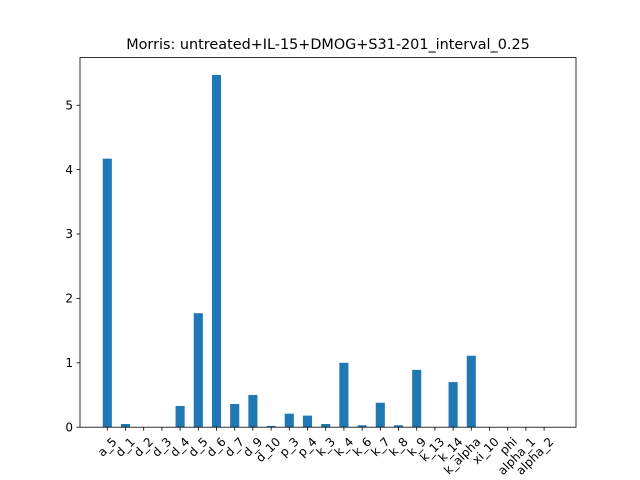 The width and height of the screenshot is (640, 480). What do you see at coordinates (69, 105) in the screenshot?
I see `y-tick-label: 5` at bounding box center [69, 105].